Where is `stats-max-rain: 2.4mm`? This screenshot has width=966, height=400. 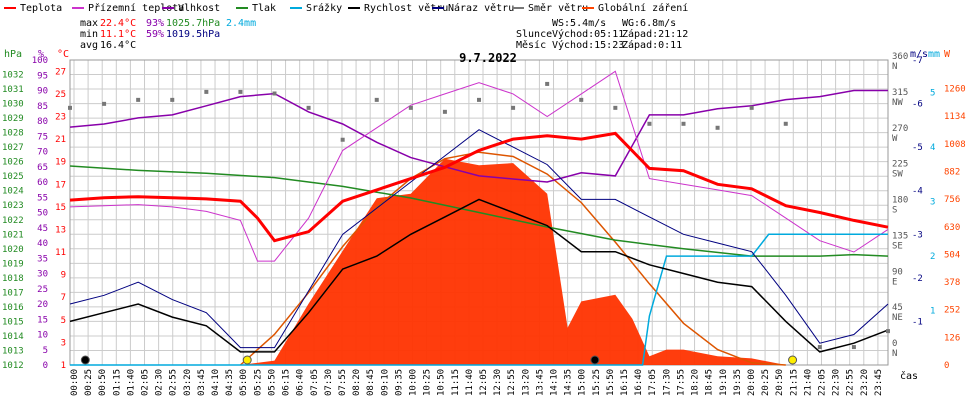
stats-max-rain: 2.4mm is located at coordinates (241, 23).